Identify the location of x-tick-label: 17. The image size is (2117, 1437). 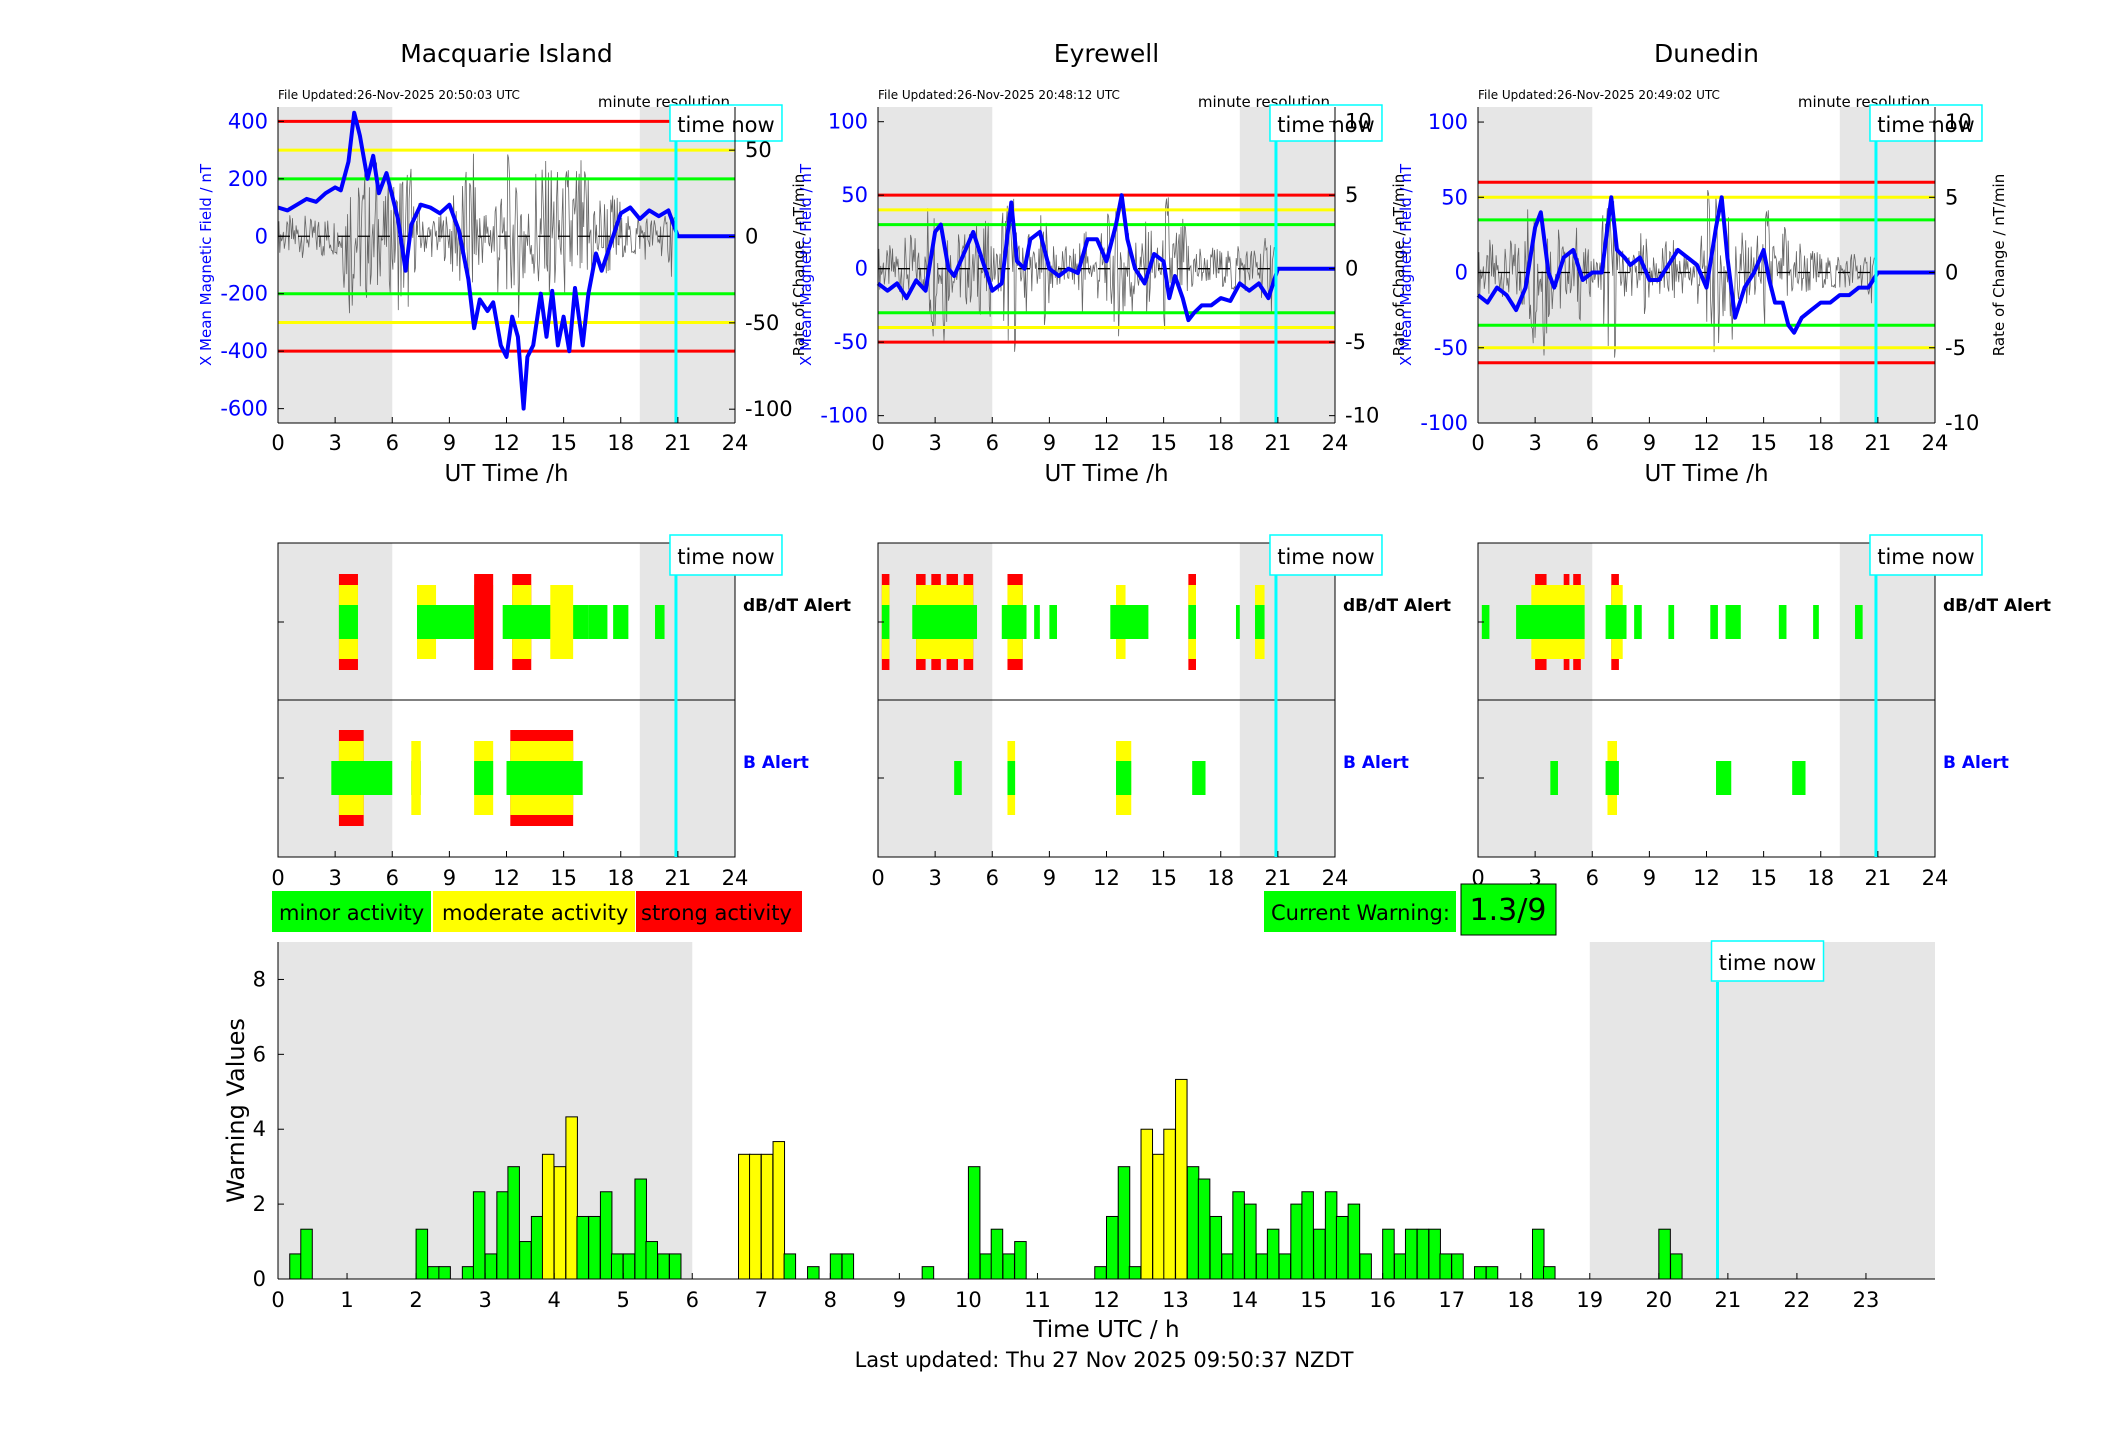
(1451, 1300).